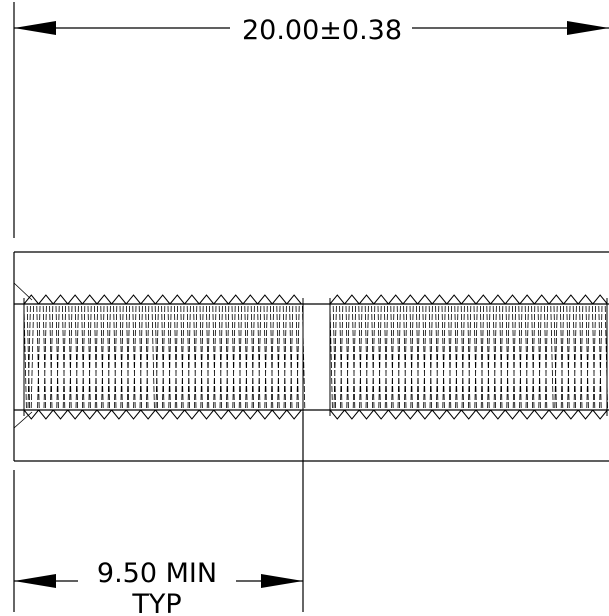  Describe the element at coordinates (35, 581) in the screenshot. I see `thread-arrowhead-left` at that location.